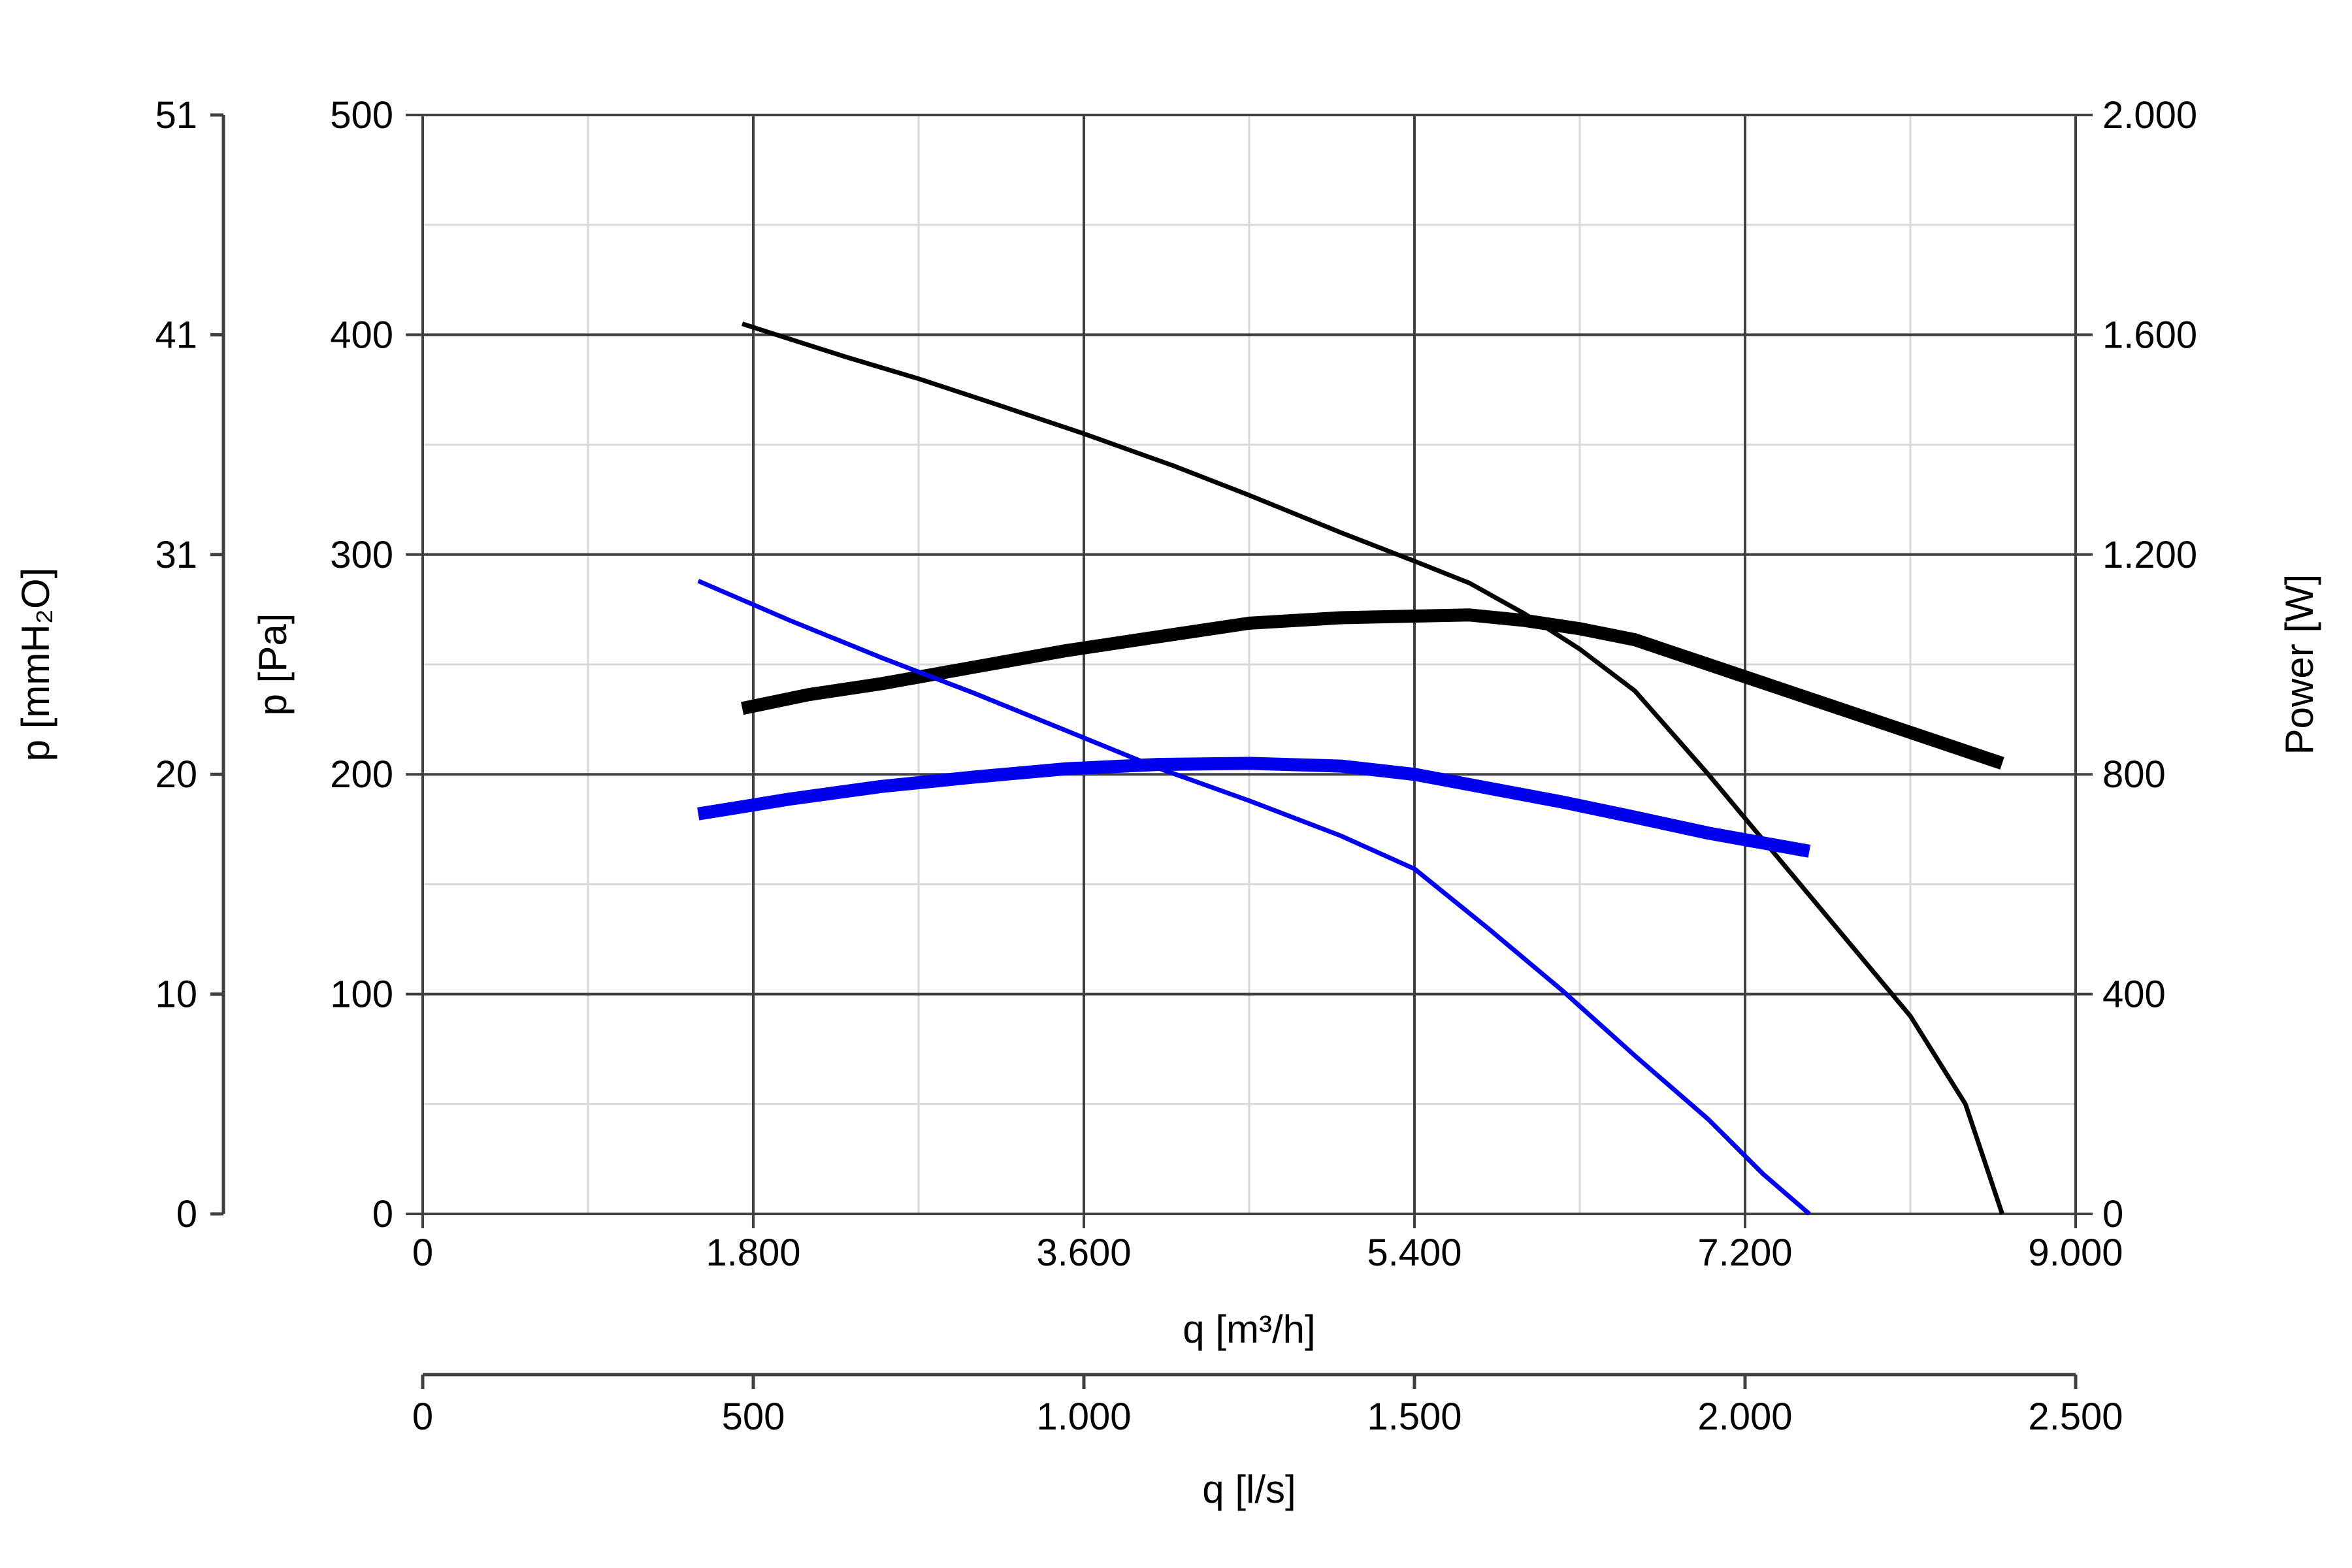 The width and height of the screenshot is (2352, 1568). What do you see at coordinates (1249, 1329) in the screenshot?
I see `x-axis-title: q [m³/h]` at bounding box center [1249, 1329].